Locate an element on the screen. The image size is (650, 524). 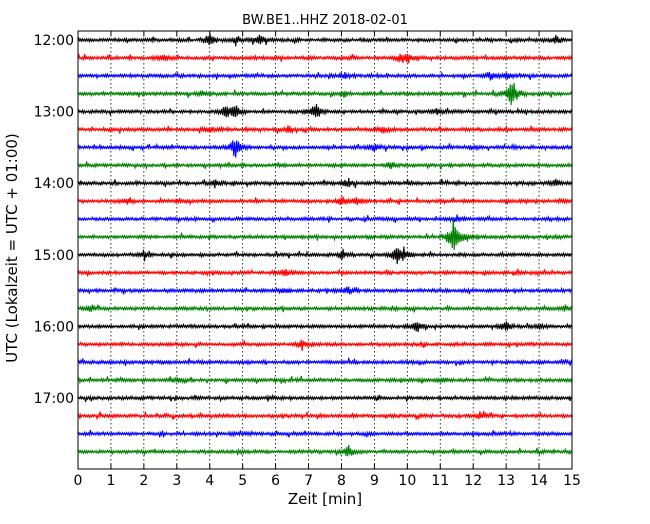
x-tick-label: 8 is located at coordinates (341, 481).